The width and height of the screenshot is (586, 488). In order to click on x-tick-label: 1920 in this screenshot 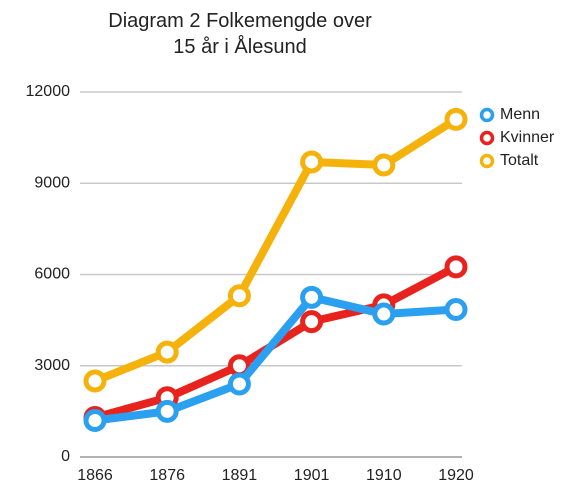, I will do `click(456, 475)`.